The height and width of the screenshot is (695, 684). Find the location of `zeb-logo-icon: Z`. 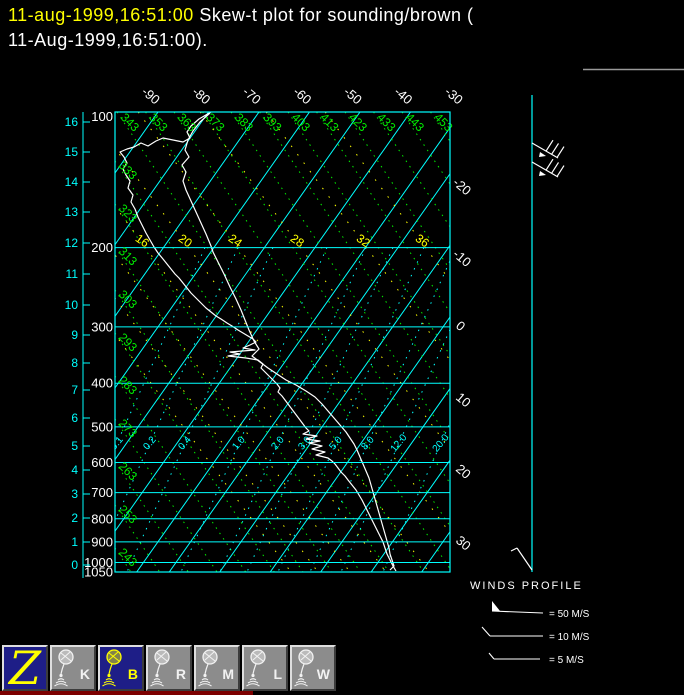

zeb-logo-icon: Z is located at coordinates (25, 668).